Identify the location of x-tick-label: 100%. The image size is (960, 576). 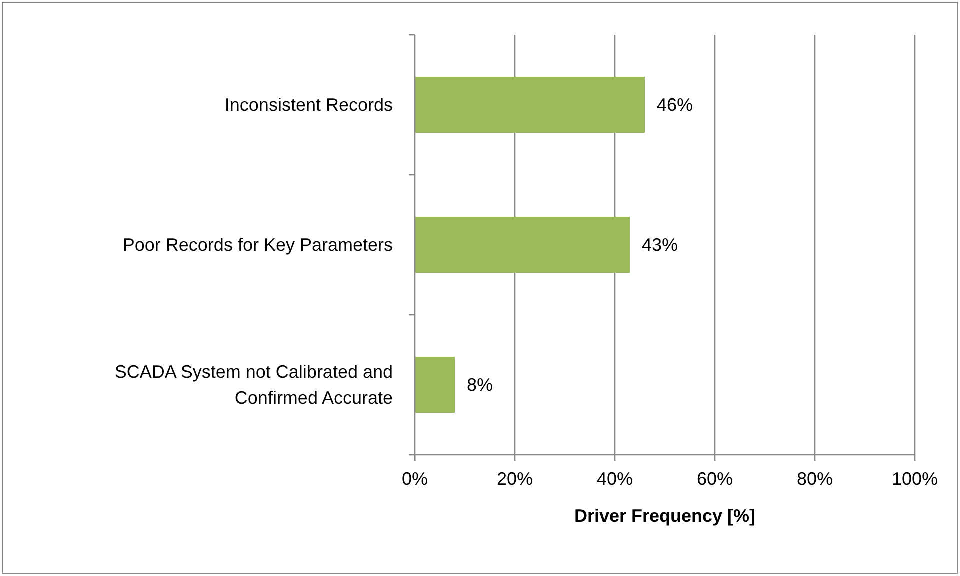
(915, 479).